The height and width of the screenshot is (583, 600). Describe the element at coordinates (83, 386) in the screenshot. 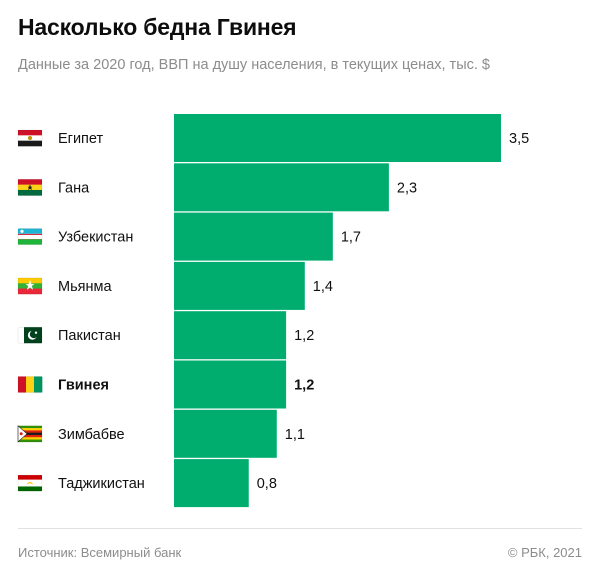

I see `category-label: Гвинея` at that location.